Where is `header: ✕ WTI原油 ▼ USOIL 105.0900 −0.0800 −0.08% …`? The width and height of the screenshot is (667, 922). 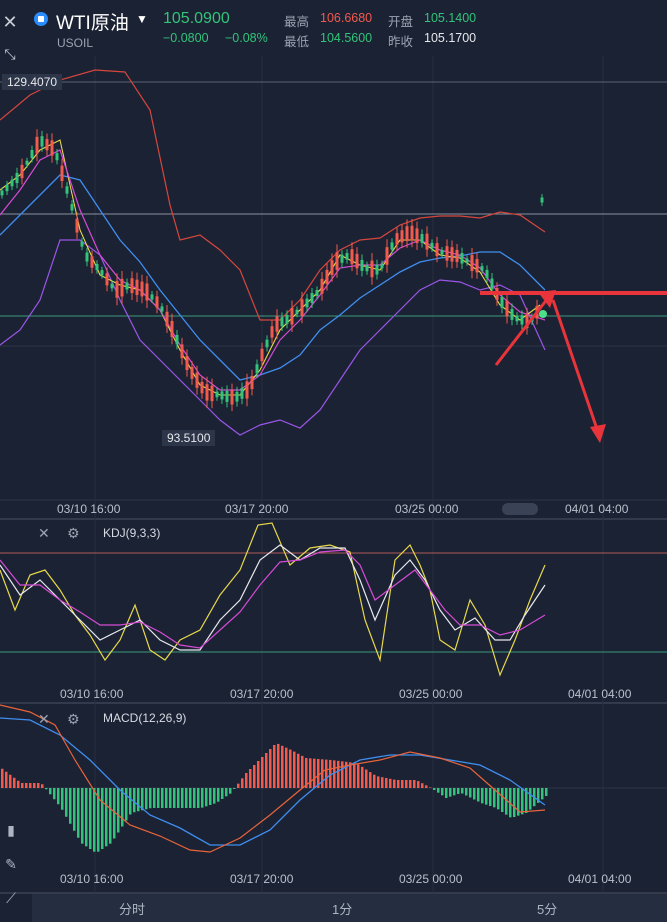 header: ✕ WTI原油 ▼ USOIL 105.0900 −0.0800 −0.08% … is located at coordinates (333, 28).